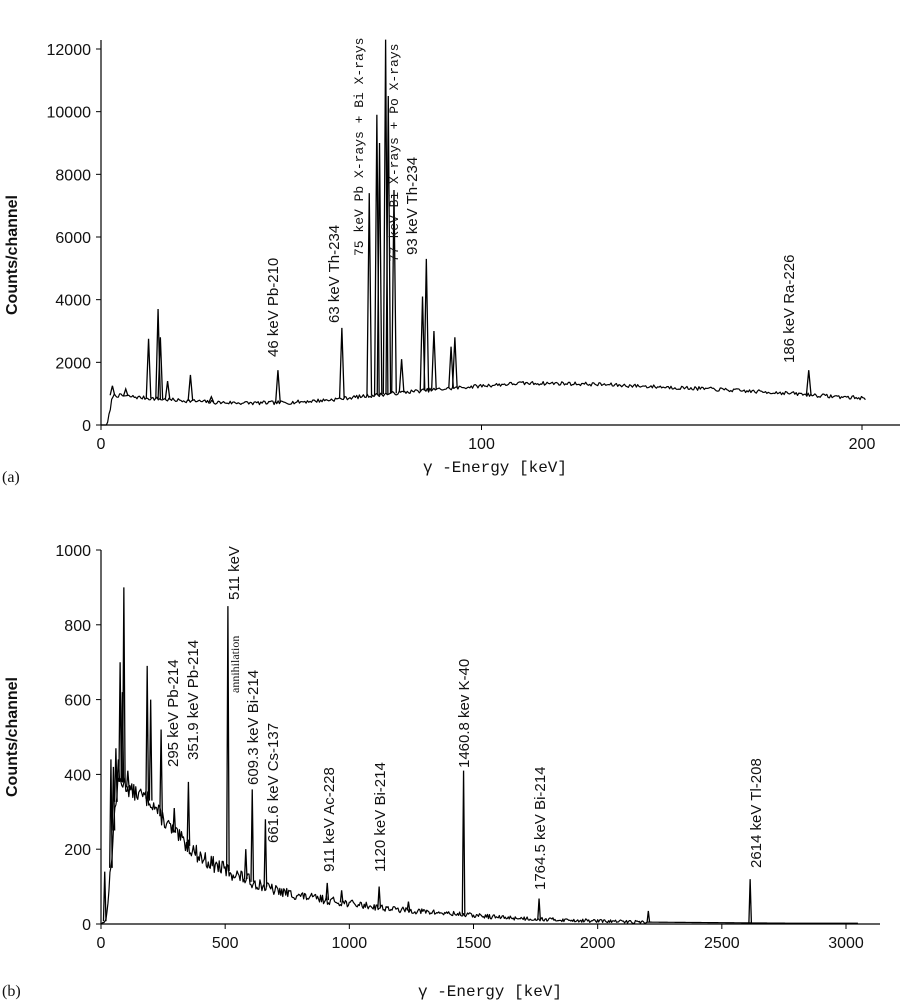 This screenshot has width=900, height=1000. Describe the element at coordinates (412, 206) in the screenshot. I see `annotation-93kev-th234: 93 keV Th-234` at that location.